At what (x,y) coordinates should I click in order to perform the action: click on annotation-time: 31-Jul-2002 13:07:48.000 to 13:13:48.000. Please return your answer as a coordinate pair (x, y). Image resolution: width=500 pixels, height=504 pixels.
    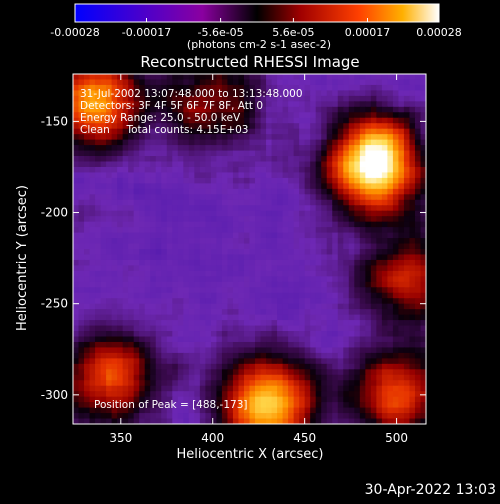
    Looking at the image, I should click on (191, 94).